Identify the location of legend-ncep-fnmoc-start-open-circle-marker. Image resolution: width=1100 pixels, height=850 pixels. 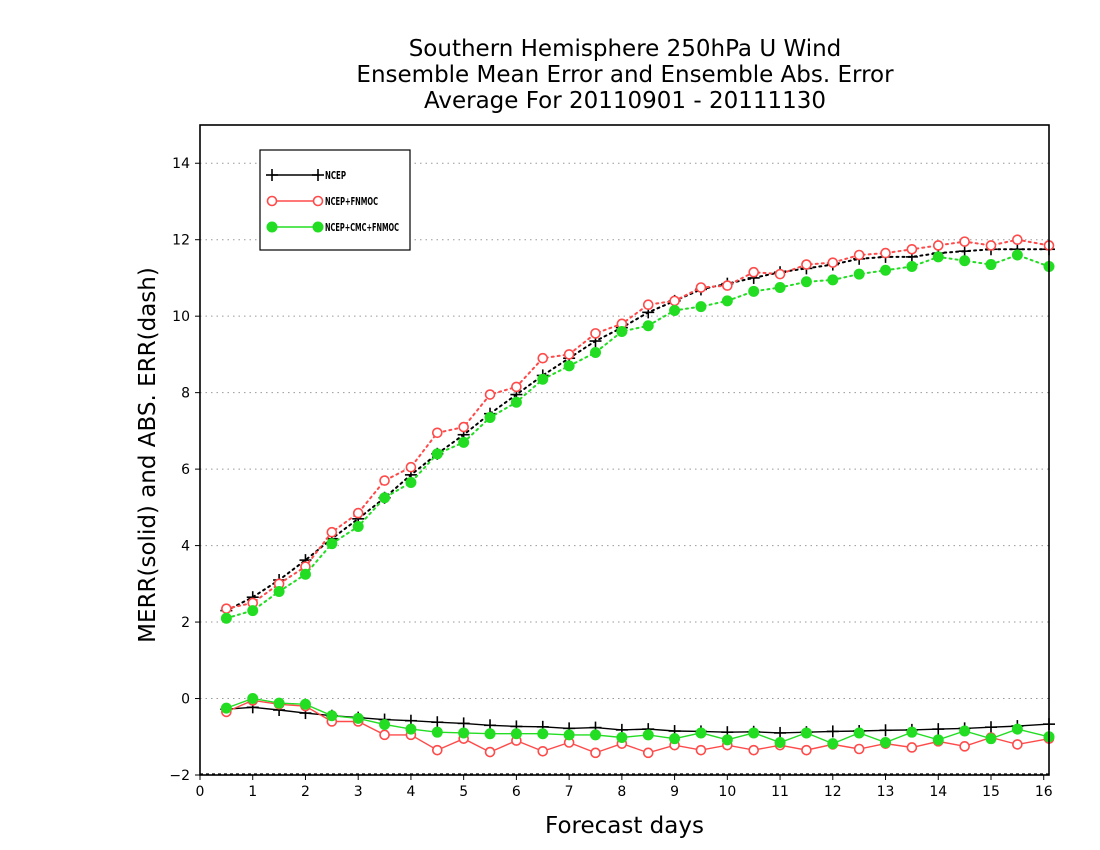
(272, 201).